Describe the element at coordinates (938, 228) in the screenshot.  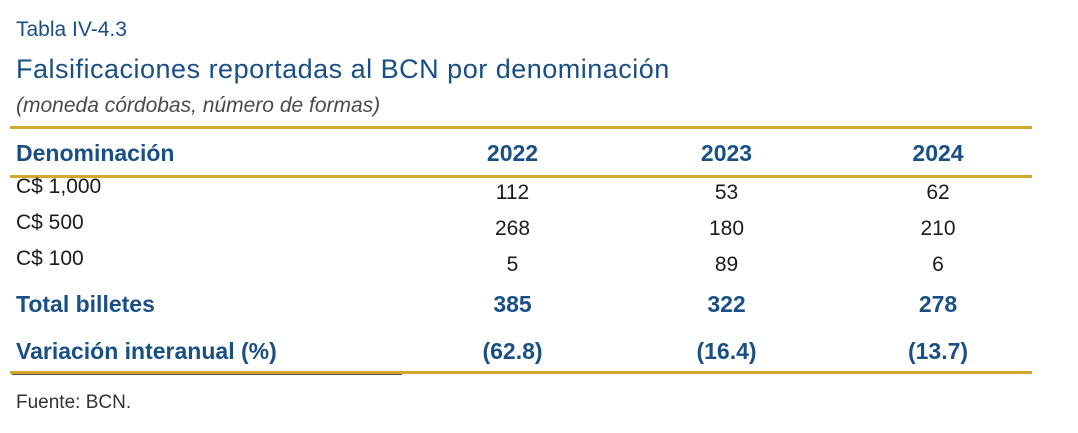
I see `cell-value: 210` at that location.